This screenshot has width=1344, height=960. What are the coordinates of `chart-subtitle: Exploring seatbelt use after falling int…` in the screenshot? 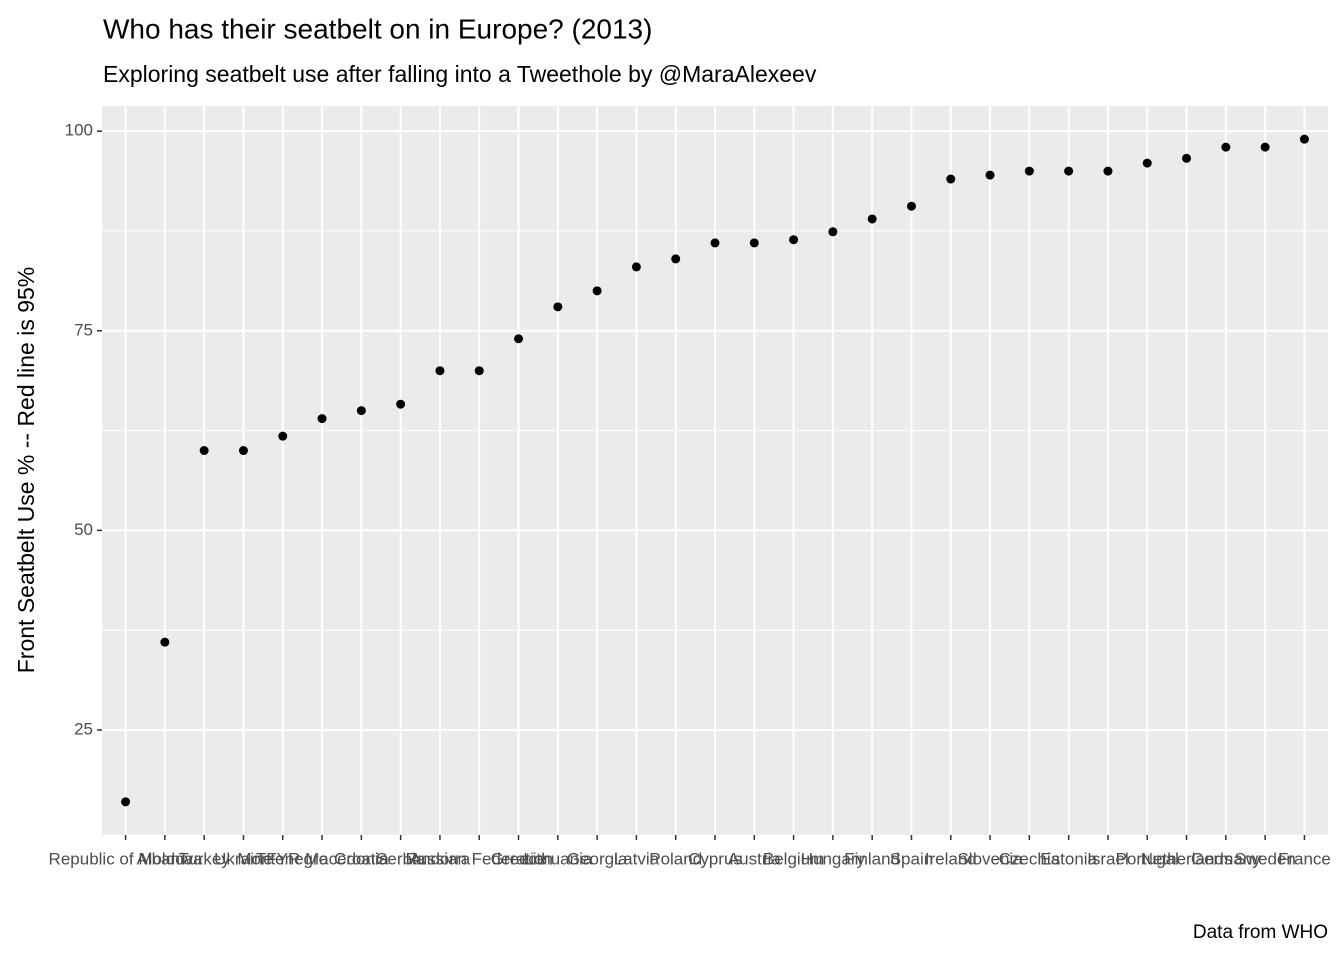 It's located at (460, 74).